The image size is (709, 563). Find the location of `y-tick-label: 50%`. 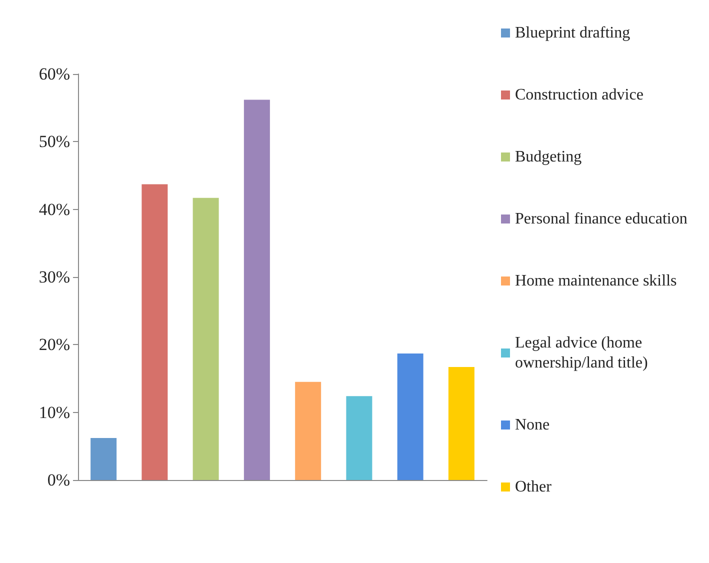

y-tick-label: 50% is located at coordinates (54, 142).